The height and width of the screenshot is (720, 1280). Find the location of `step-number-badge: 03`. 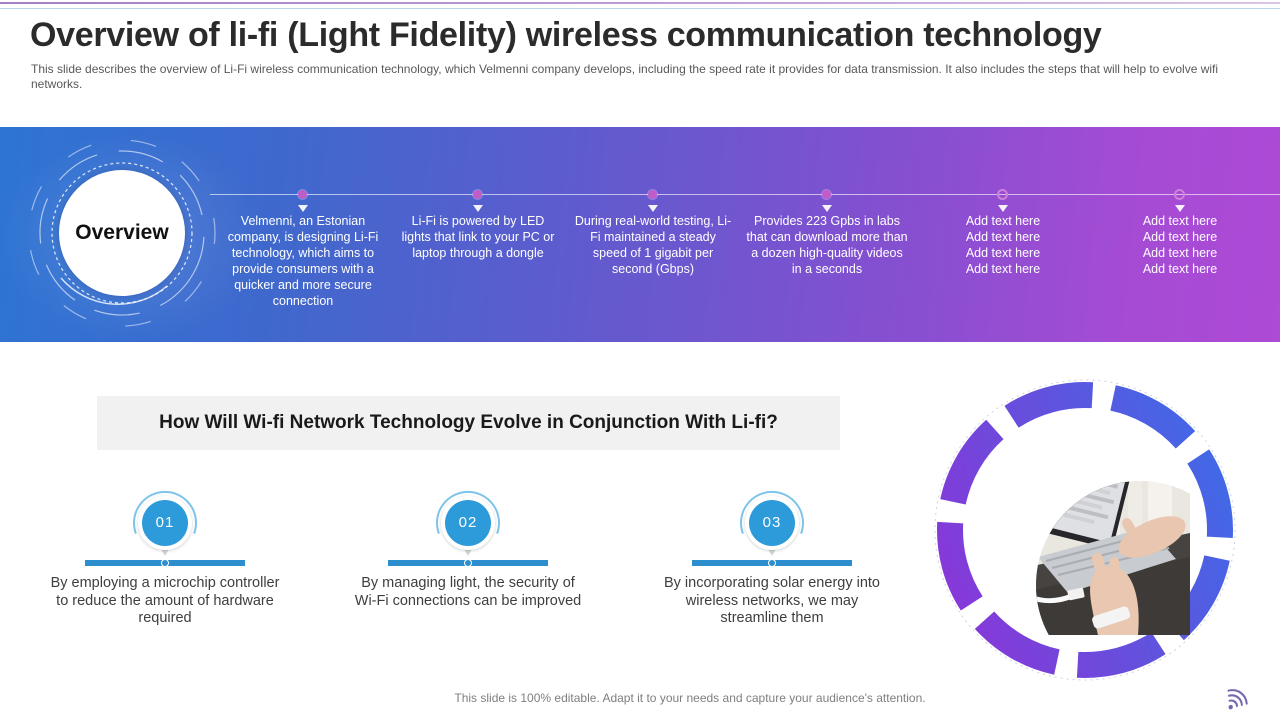

step-number-badge: 03 is located at coordinates (772, 525).